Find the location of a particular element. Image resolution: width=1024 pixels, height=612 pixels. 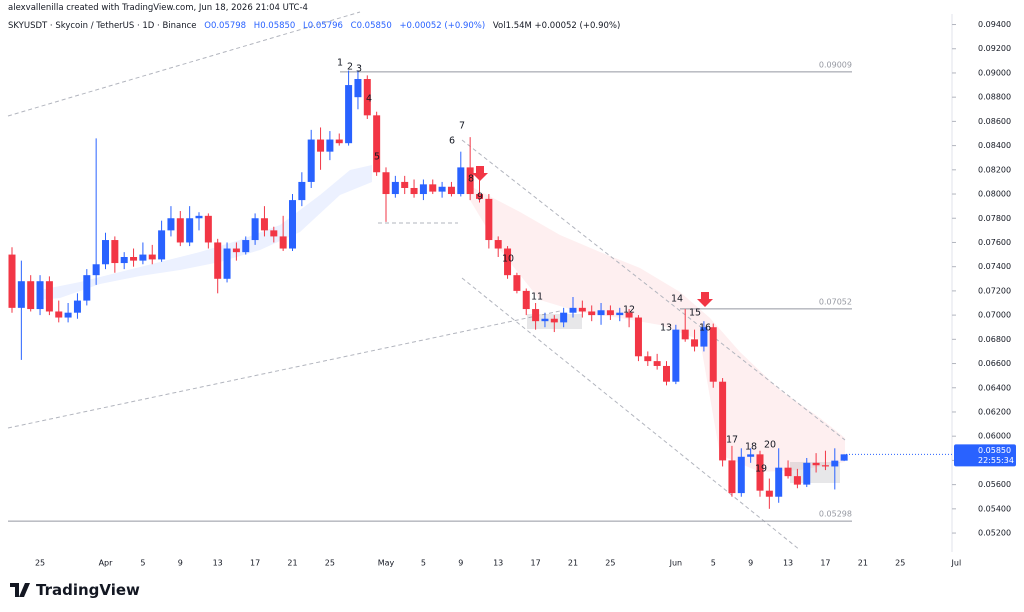

wave-label: 19 is located at coordinates (761, 469).